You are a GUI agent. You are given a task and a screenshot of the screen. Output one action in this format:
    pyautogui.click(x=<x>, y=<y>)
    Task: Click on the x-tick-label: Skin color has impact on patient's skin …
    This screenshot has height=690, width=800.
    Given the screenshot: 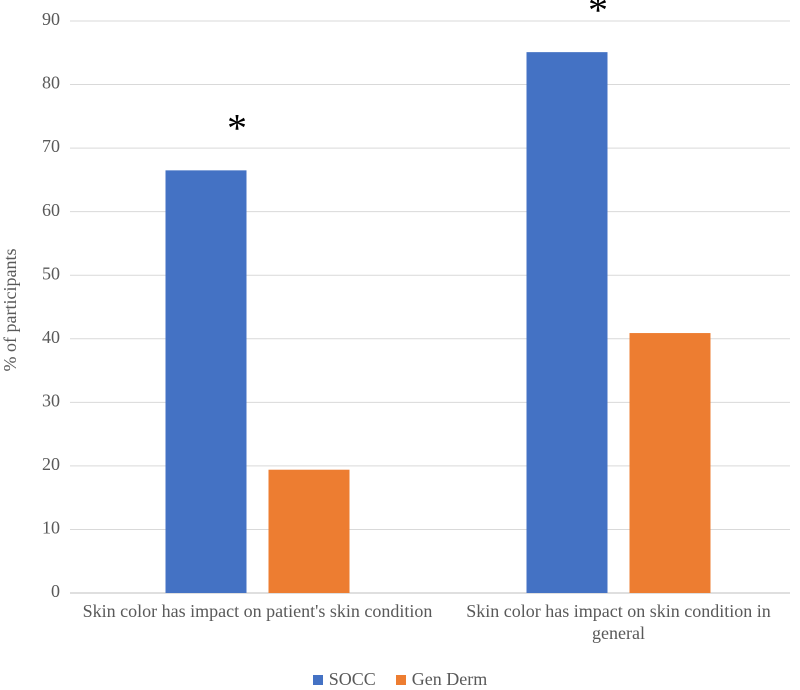 What is the action you would take?
    pyautogui.click(x=257, y=611)
    